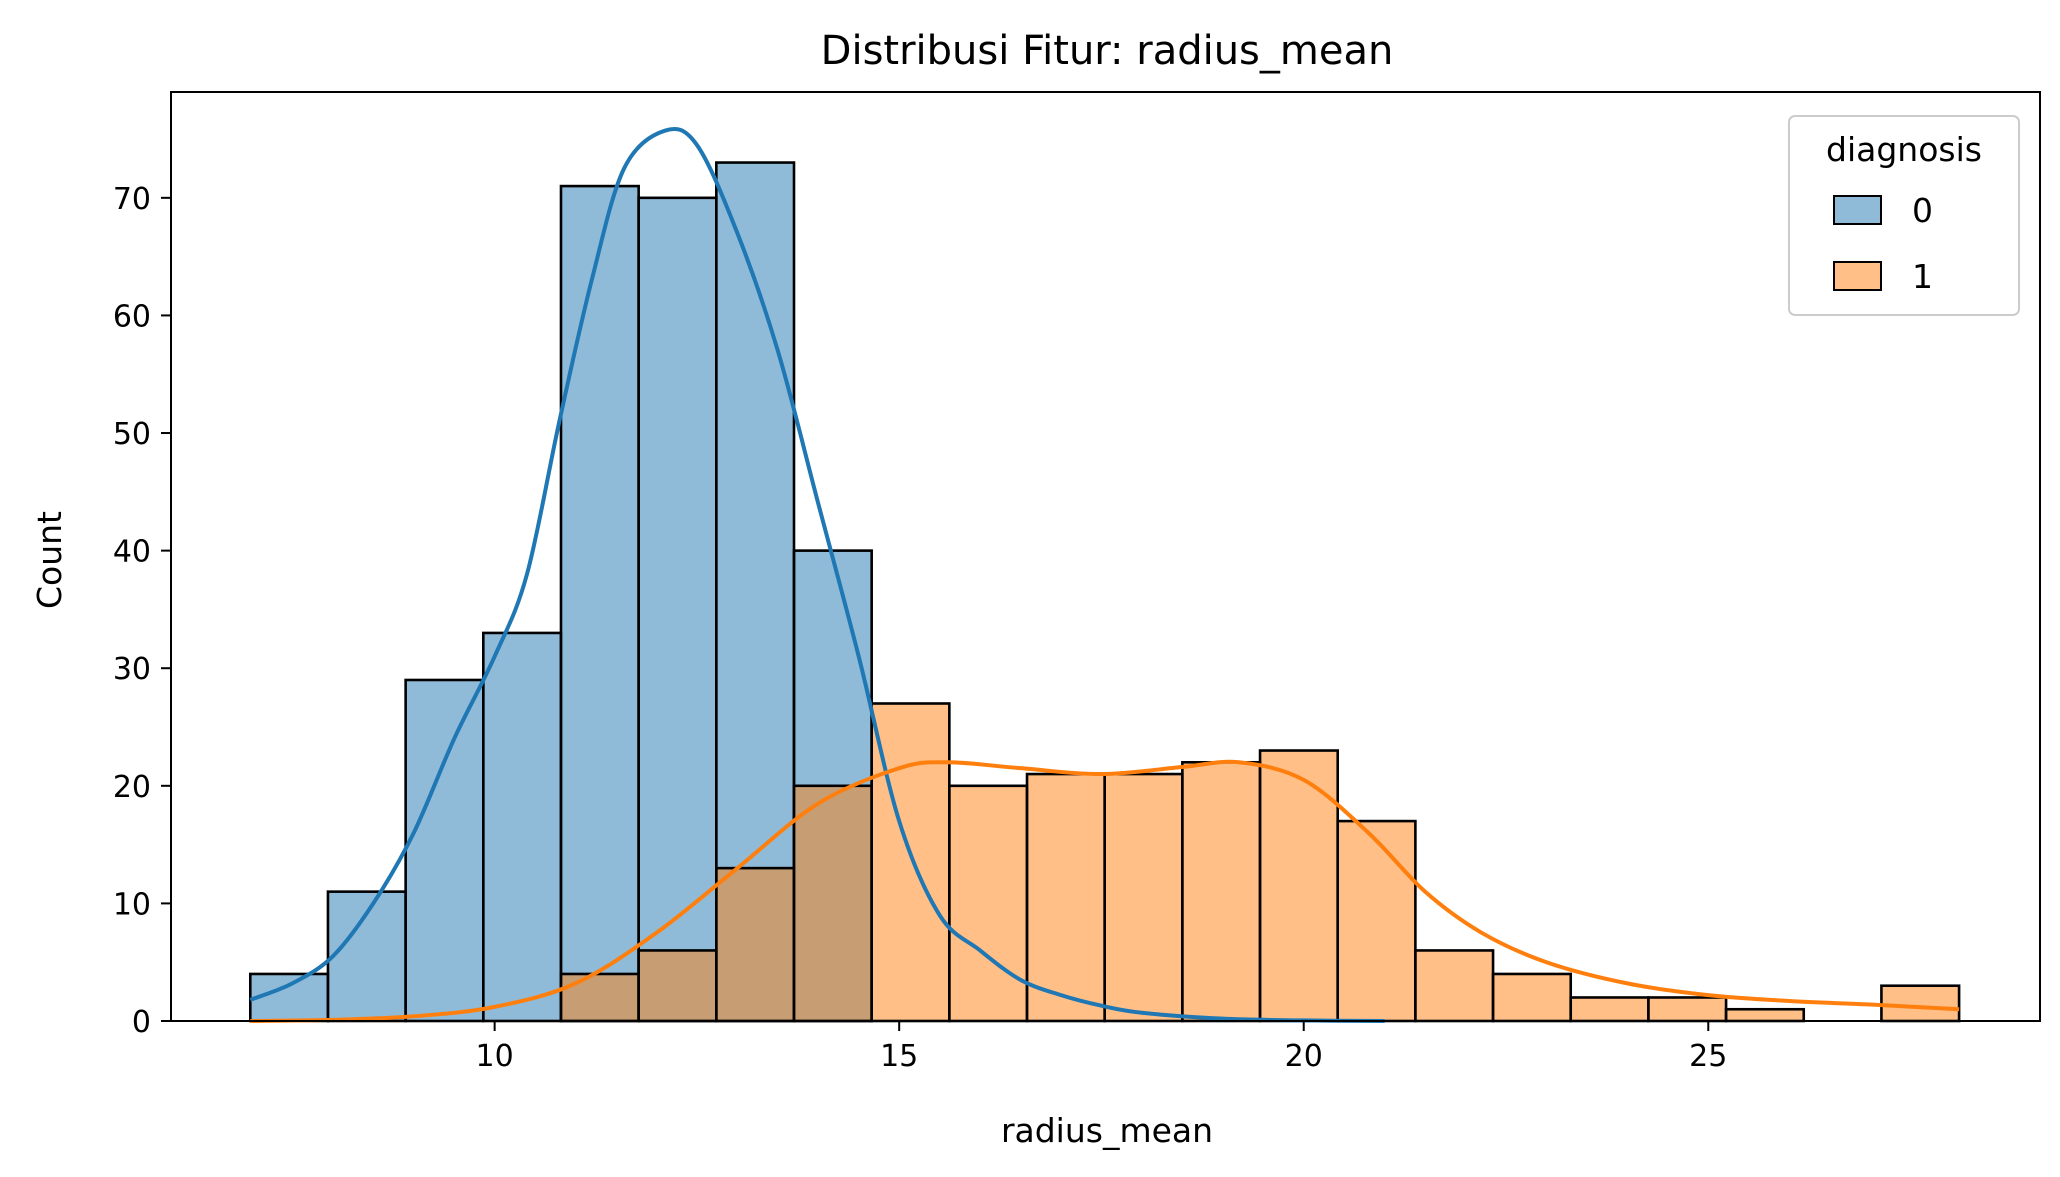  I want to click on x-tick-label-15: 15, so click(899, 1056).